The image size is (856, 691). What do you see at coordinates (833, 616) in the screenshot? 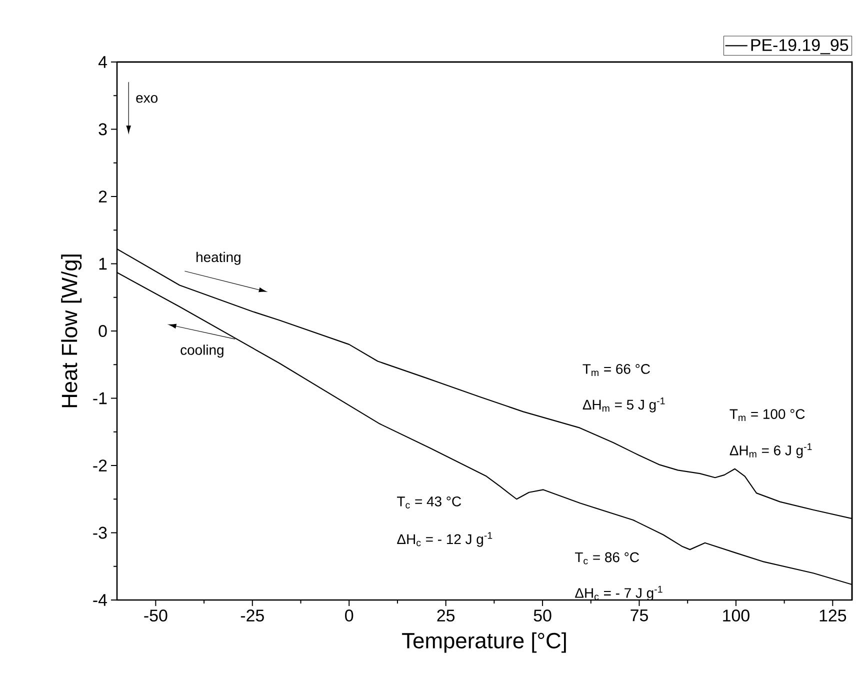
I see `x-tick-label: 125` at bounding box center [833, 616].